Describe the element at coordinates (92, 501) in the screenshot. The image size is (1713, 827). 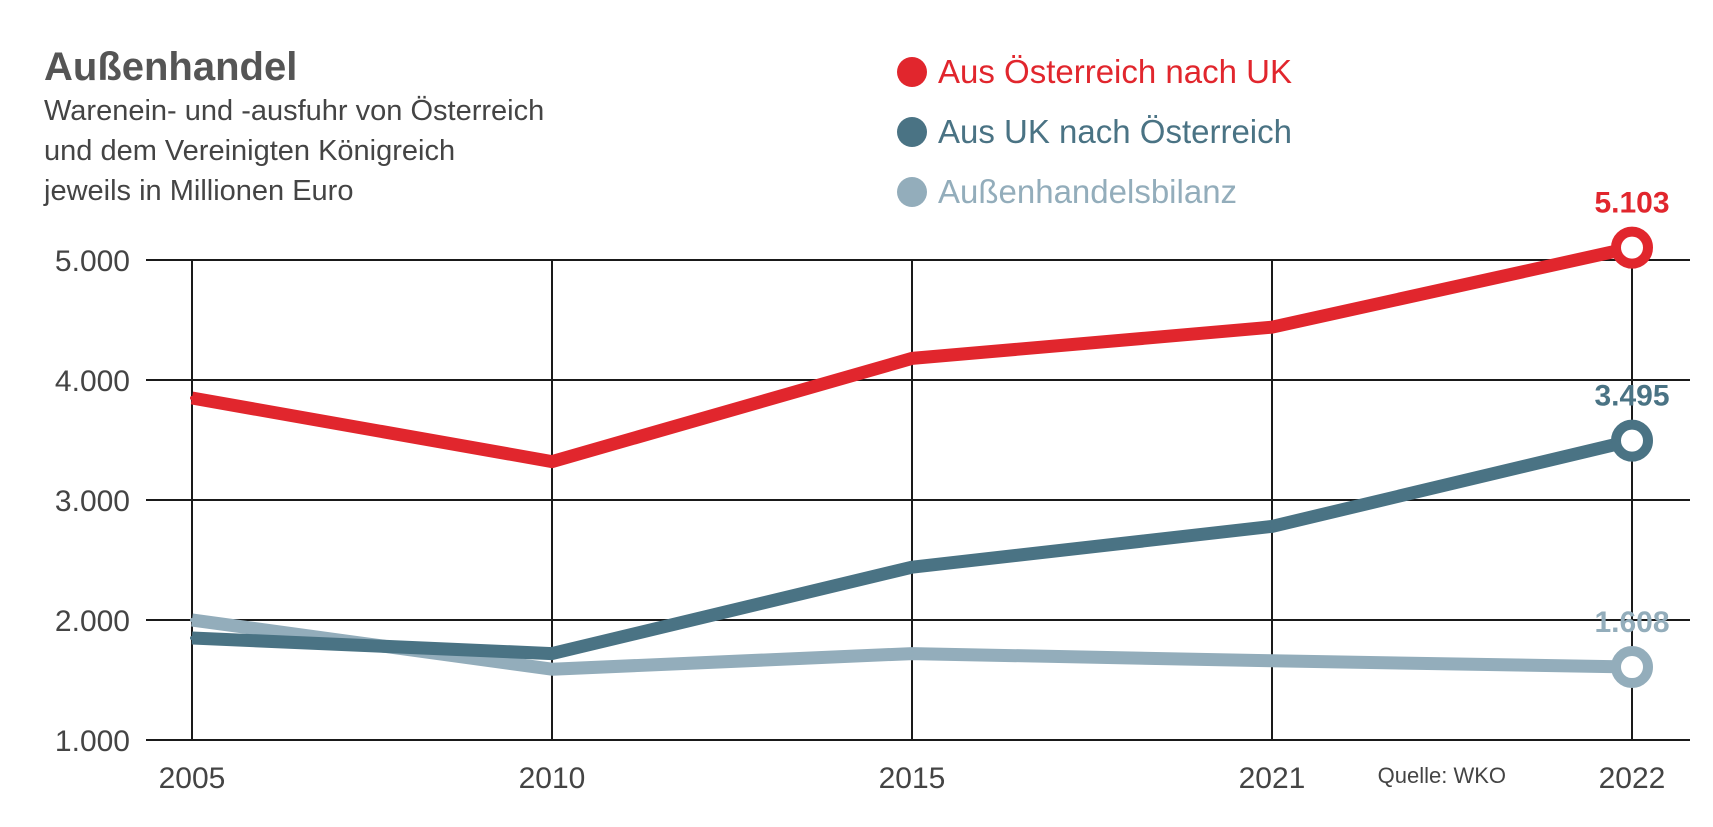
I see `y-tick-label: 3.000` at that location.